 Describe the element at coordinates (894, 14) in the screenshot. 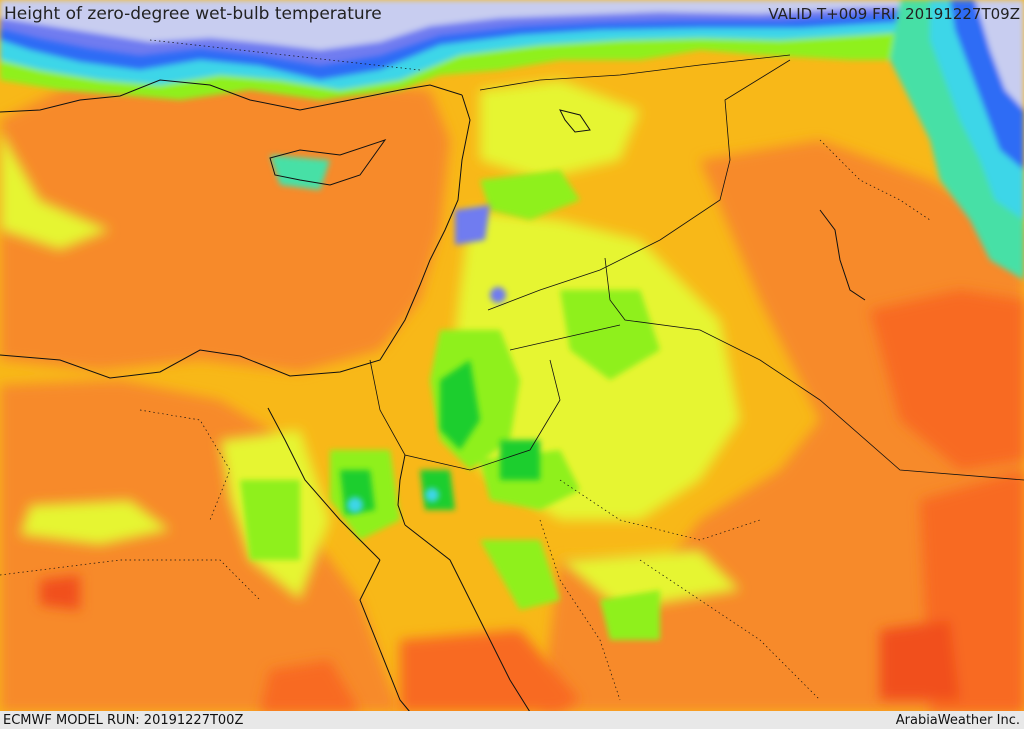

I see `valid-time: VALID T+009 FRI. 20191227T09Z` at that location.